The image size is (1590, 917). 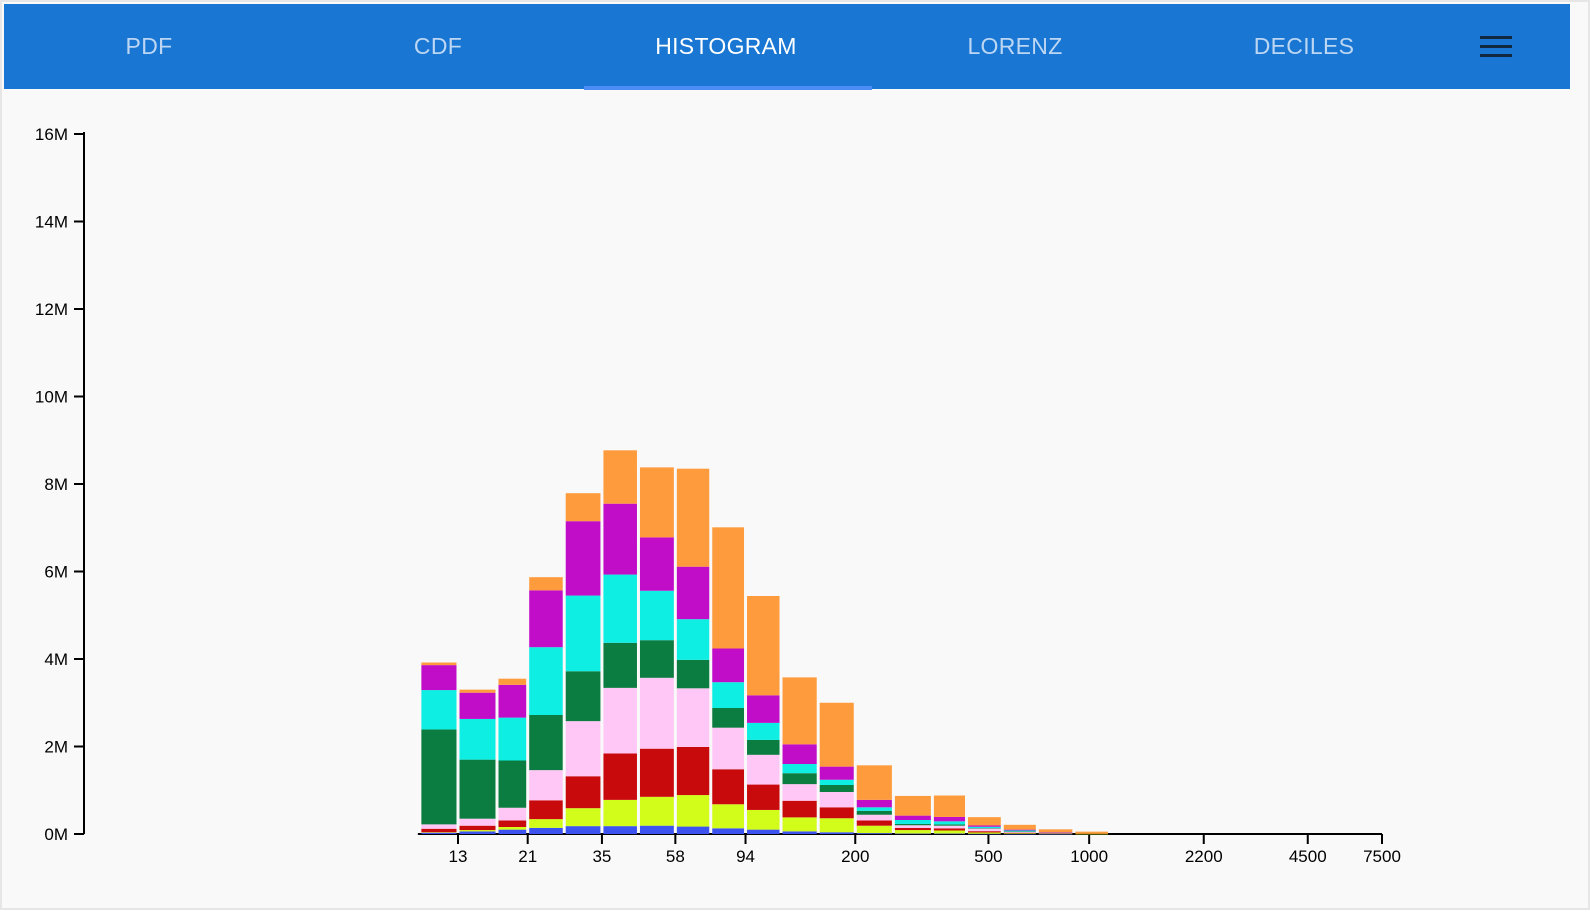 What do you see at coordinates (1304, 46) in the screenshot?
I see `tab-deciles: DECILES` at bounding box center [1304, 46].